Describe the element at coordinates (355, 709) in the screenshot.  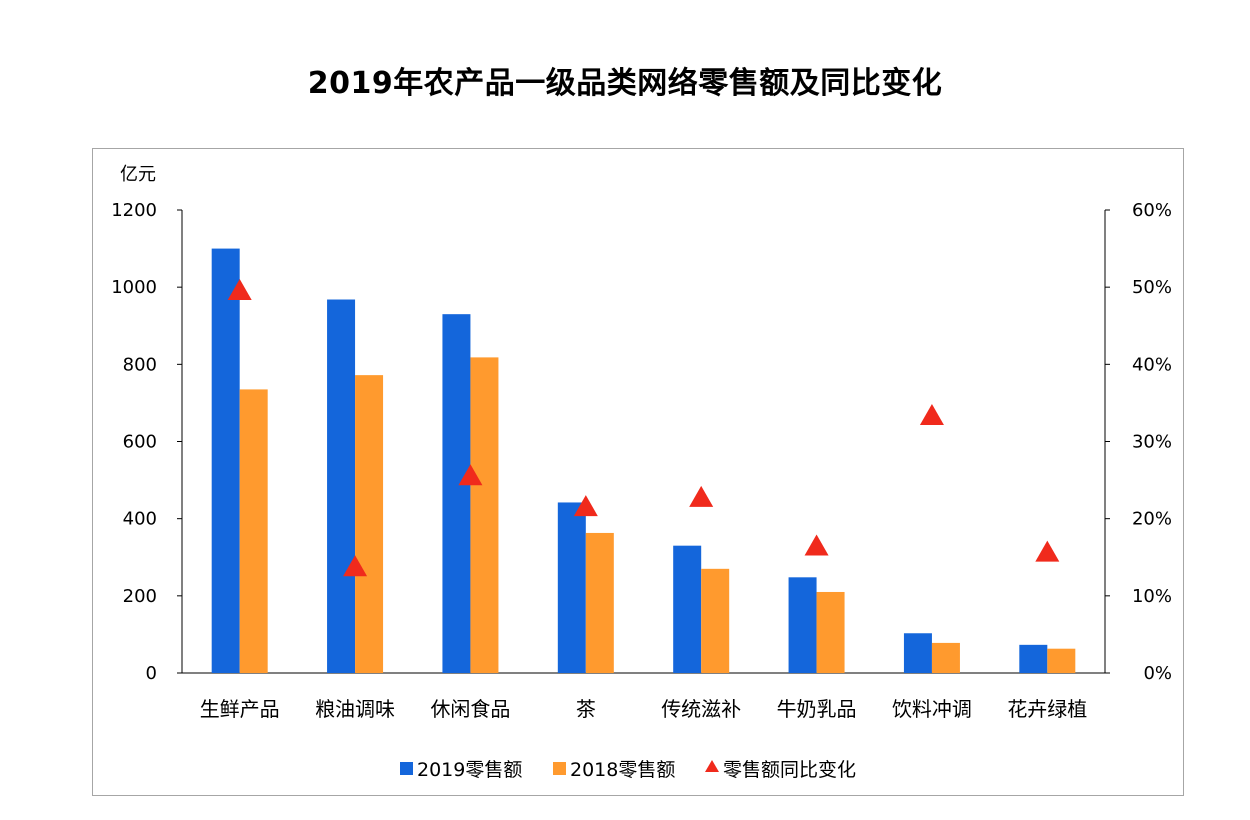
I see `category-label: 粮油调味` at that location.